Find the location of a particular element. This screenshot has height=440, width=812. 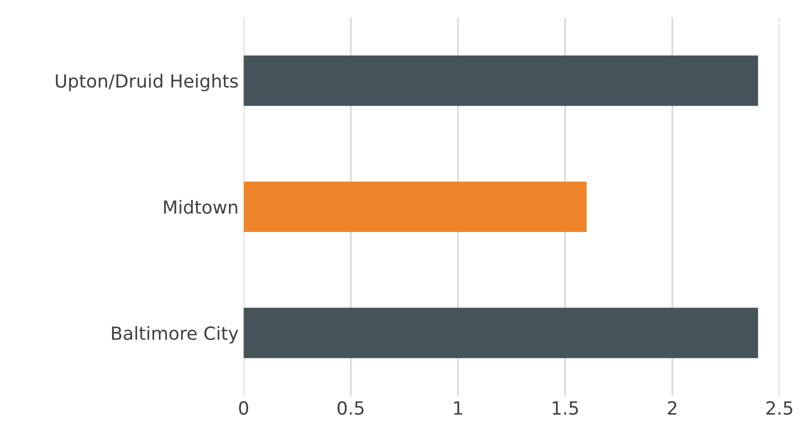

y-tick-label: Midtown is located at coordinates (201, 207).